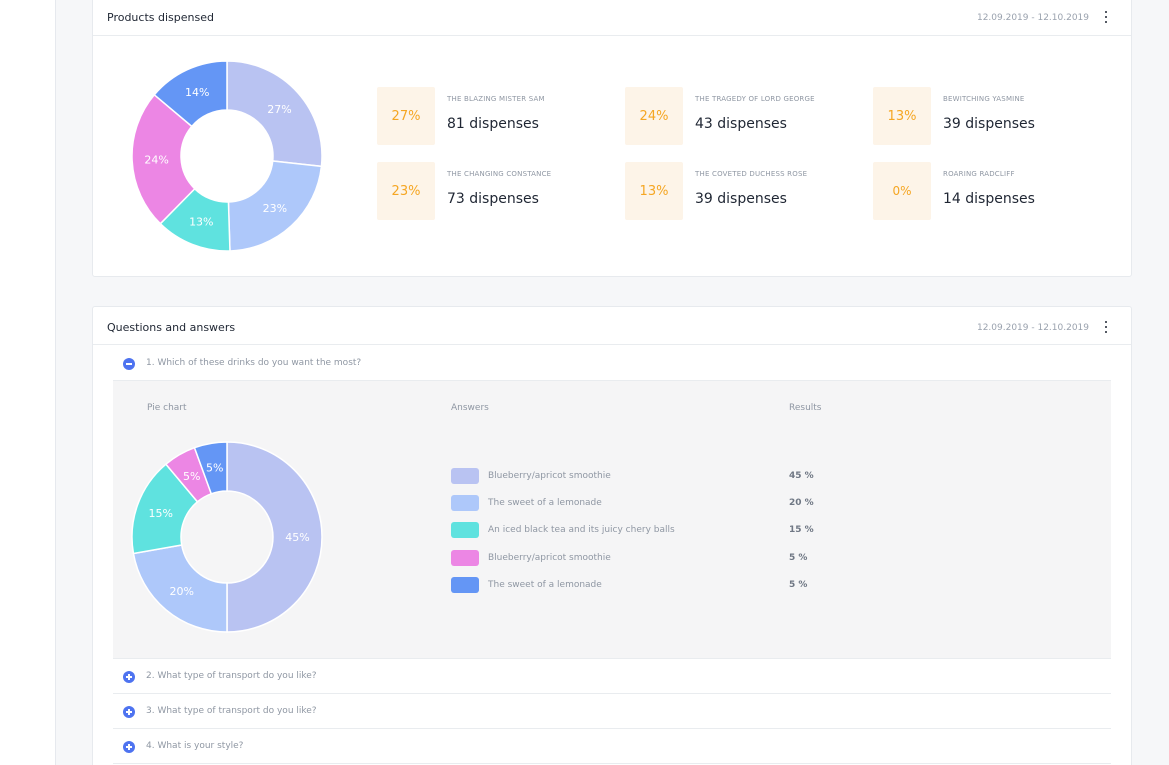 This screenshot has width=1169, height=765. I want to click on answer-row: The sweet of a lemonade 20 %, so click(661, 503).